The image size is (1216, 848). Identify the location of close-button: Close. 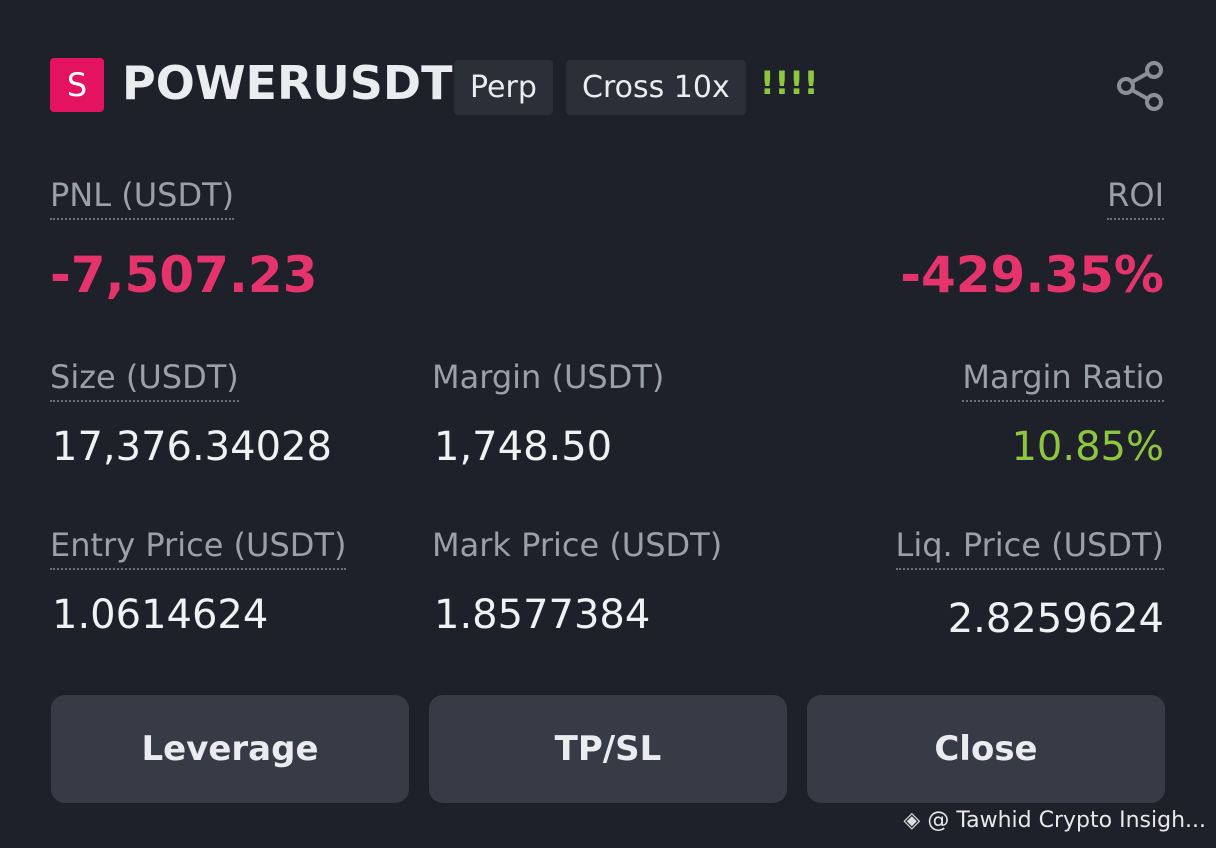
(986, 749).